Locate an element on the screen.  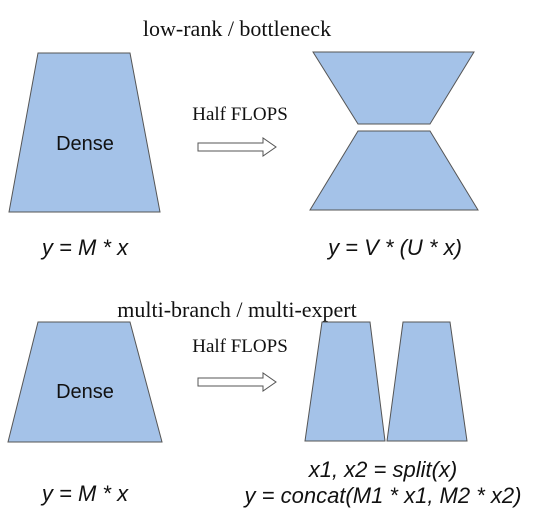
equation: y = V * (U * x) is located at coordinates (394, 247).